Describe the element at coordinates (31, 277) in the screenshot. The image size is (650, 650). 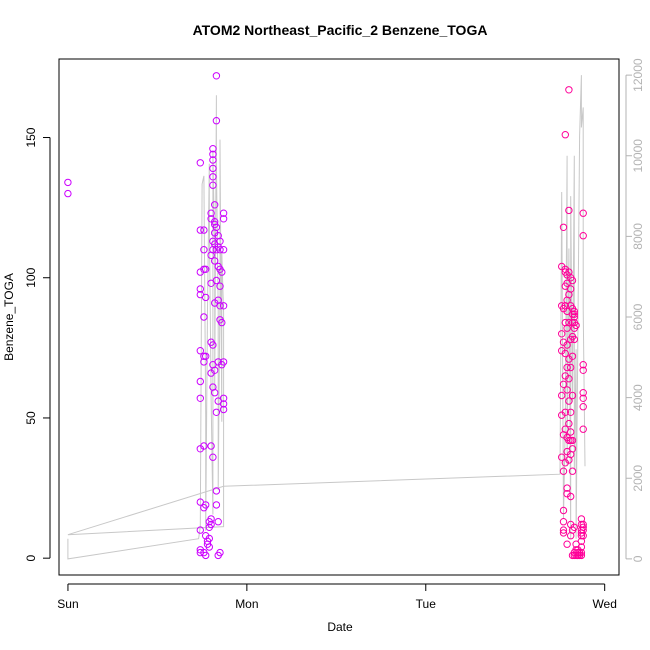
I see `y-tick-label: 100` at that location.